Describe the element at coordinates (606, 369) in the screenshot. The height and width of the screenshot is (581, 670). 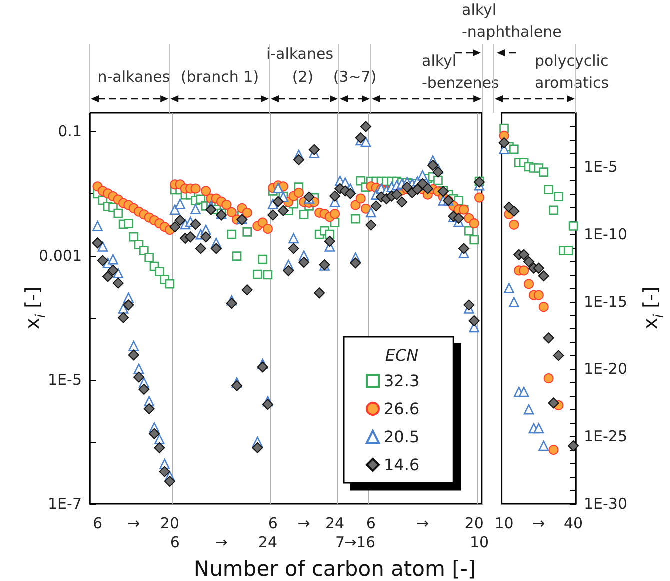
I see `y2-tick-label: 1E-20` at that location.